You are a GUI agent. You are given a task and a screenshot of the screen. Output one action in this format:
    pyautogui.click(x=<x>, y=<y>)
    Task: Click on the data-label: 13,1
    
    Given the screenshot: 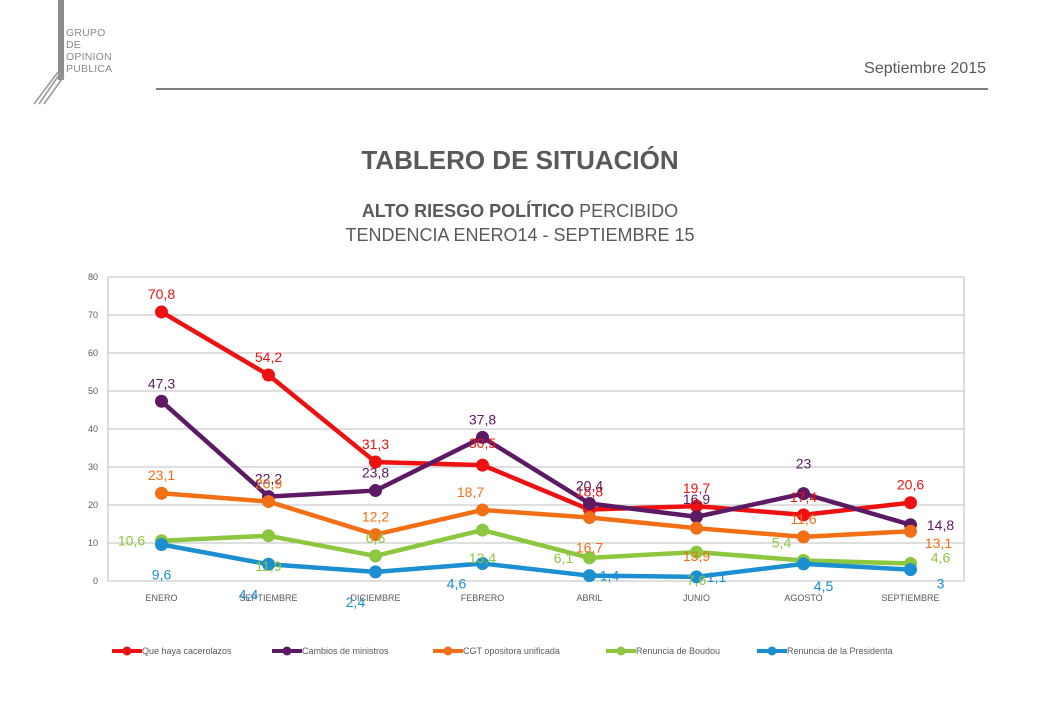 What is the action you would take?
    pyautogui.click(x=938, y=543)
    